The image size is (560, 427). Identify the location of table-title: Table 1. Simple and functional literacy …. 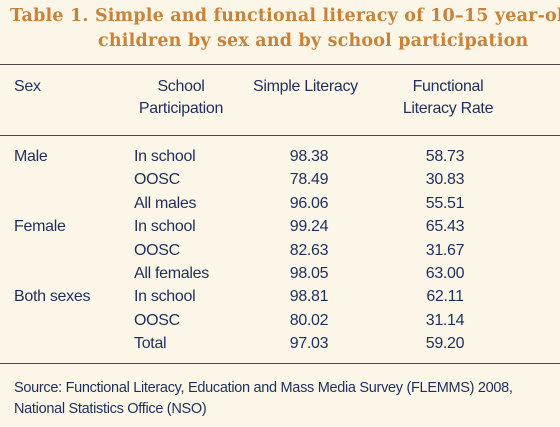
(285, 29).